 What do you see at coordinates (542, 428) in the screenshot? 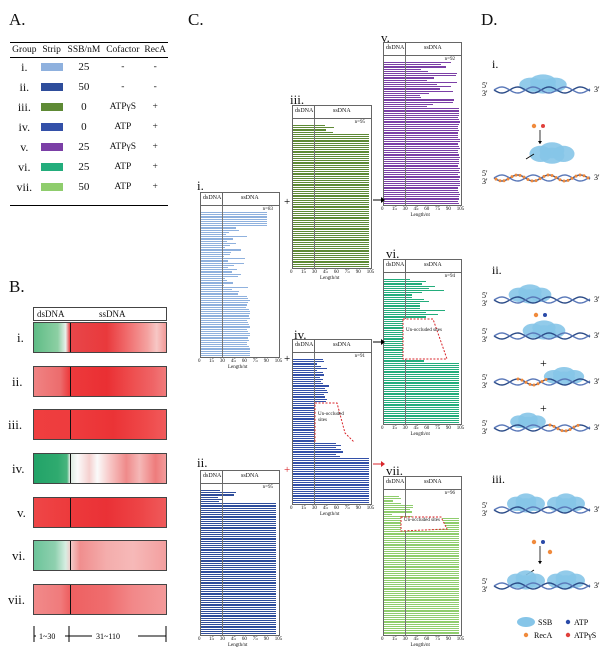
I see `dna-strand` at bounding box center [542, 428].